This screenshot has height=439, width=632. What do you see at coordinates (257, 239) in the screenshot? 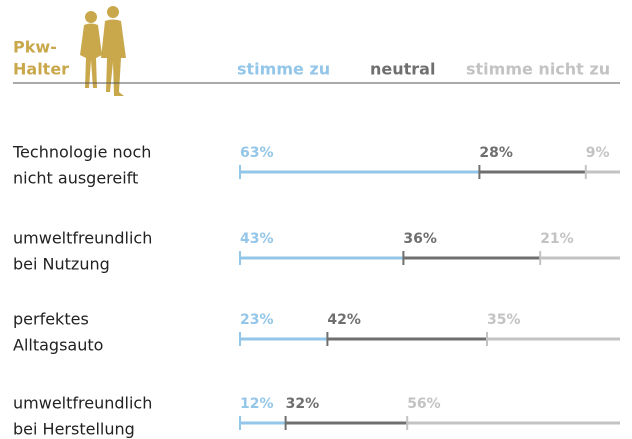
I see `value-label: 43%` at bounding box center [257, 239].